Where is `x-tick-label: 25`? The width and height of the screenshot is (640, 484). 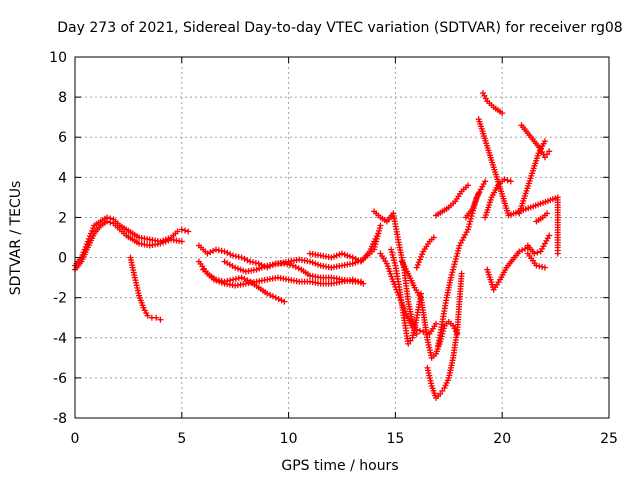 x-tick-label: 25 is located at coordinates (609, 439).